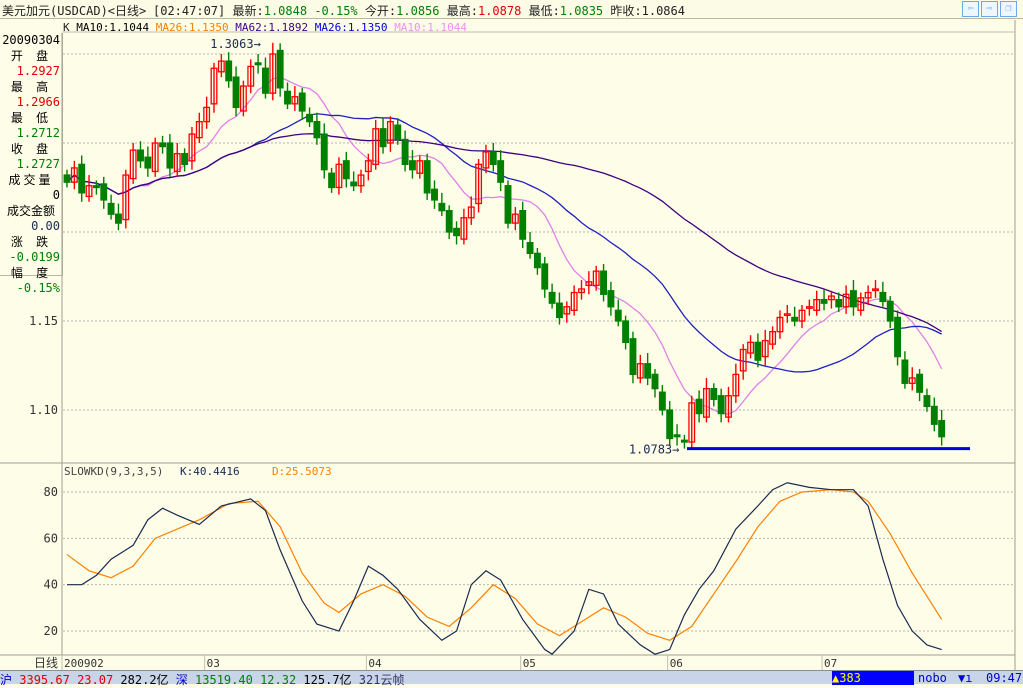  What do you see at coordinates (181, 680) in the screenshot?
I see `sz-label: 深` at bounding box center [181, 680].